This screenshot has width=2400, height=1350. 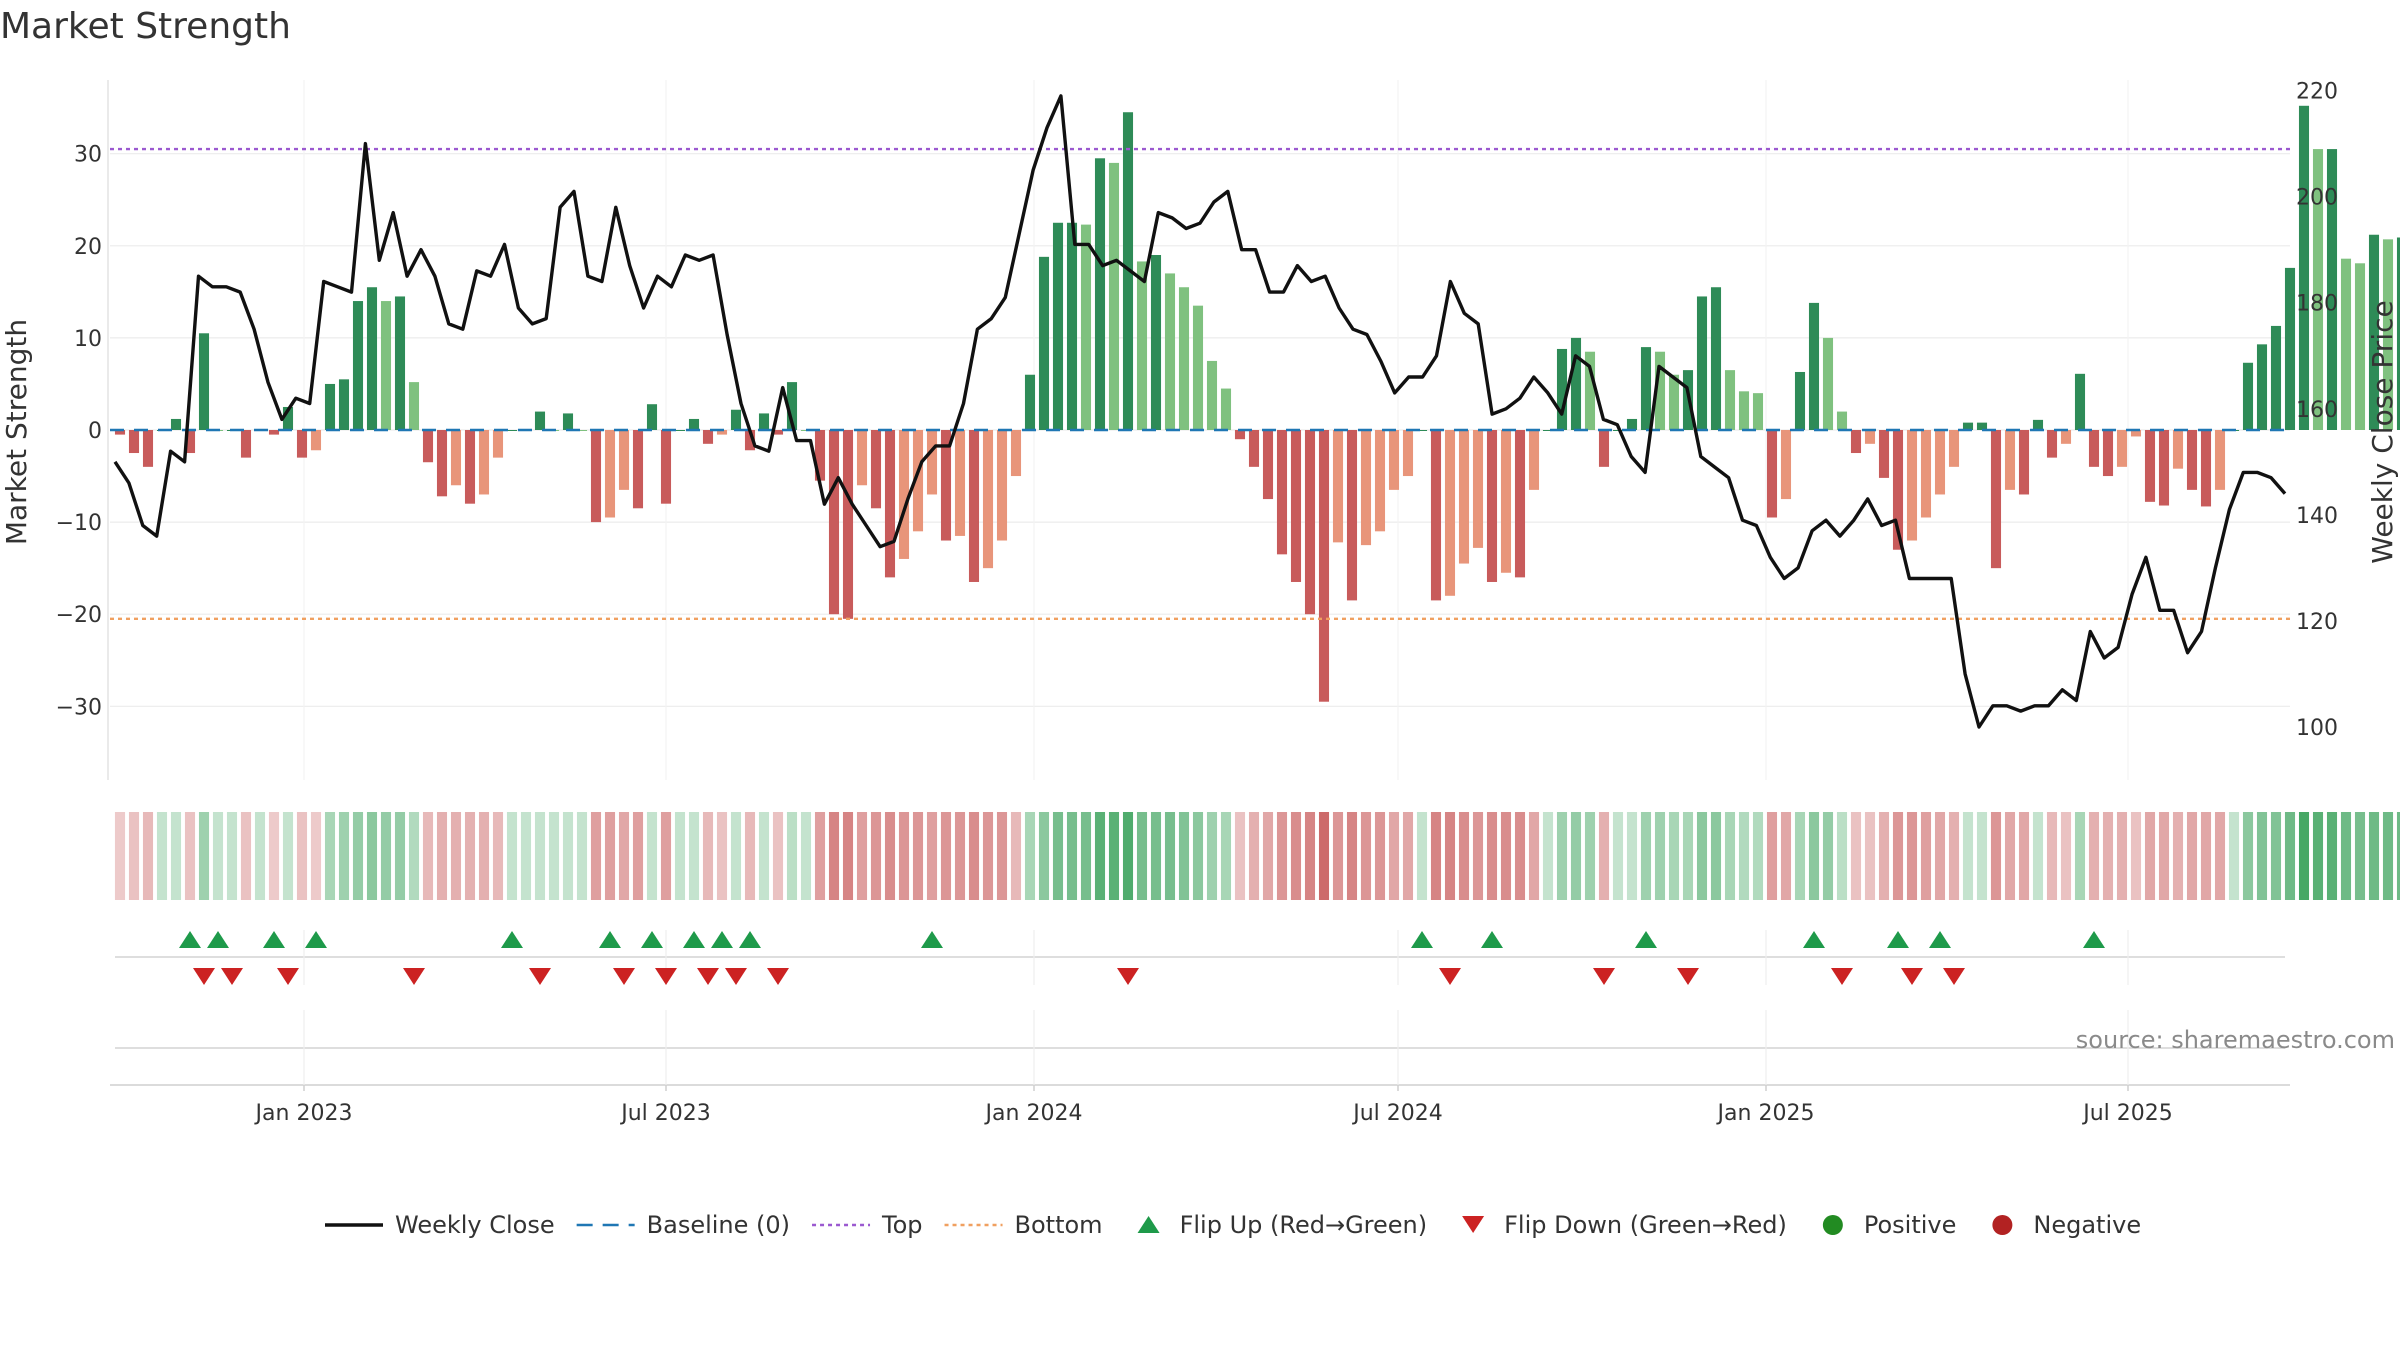 I want to click on legend-swatch-flip-up, so click(x=1148, y=1224).